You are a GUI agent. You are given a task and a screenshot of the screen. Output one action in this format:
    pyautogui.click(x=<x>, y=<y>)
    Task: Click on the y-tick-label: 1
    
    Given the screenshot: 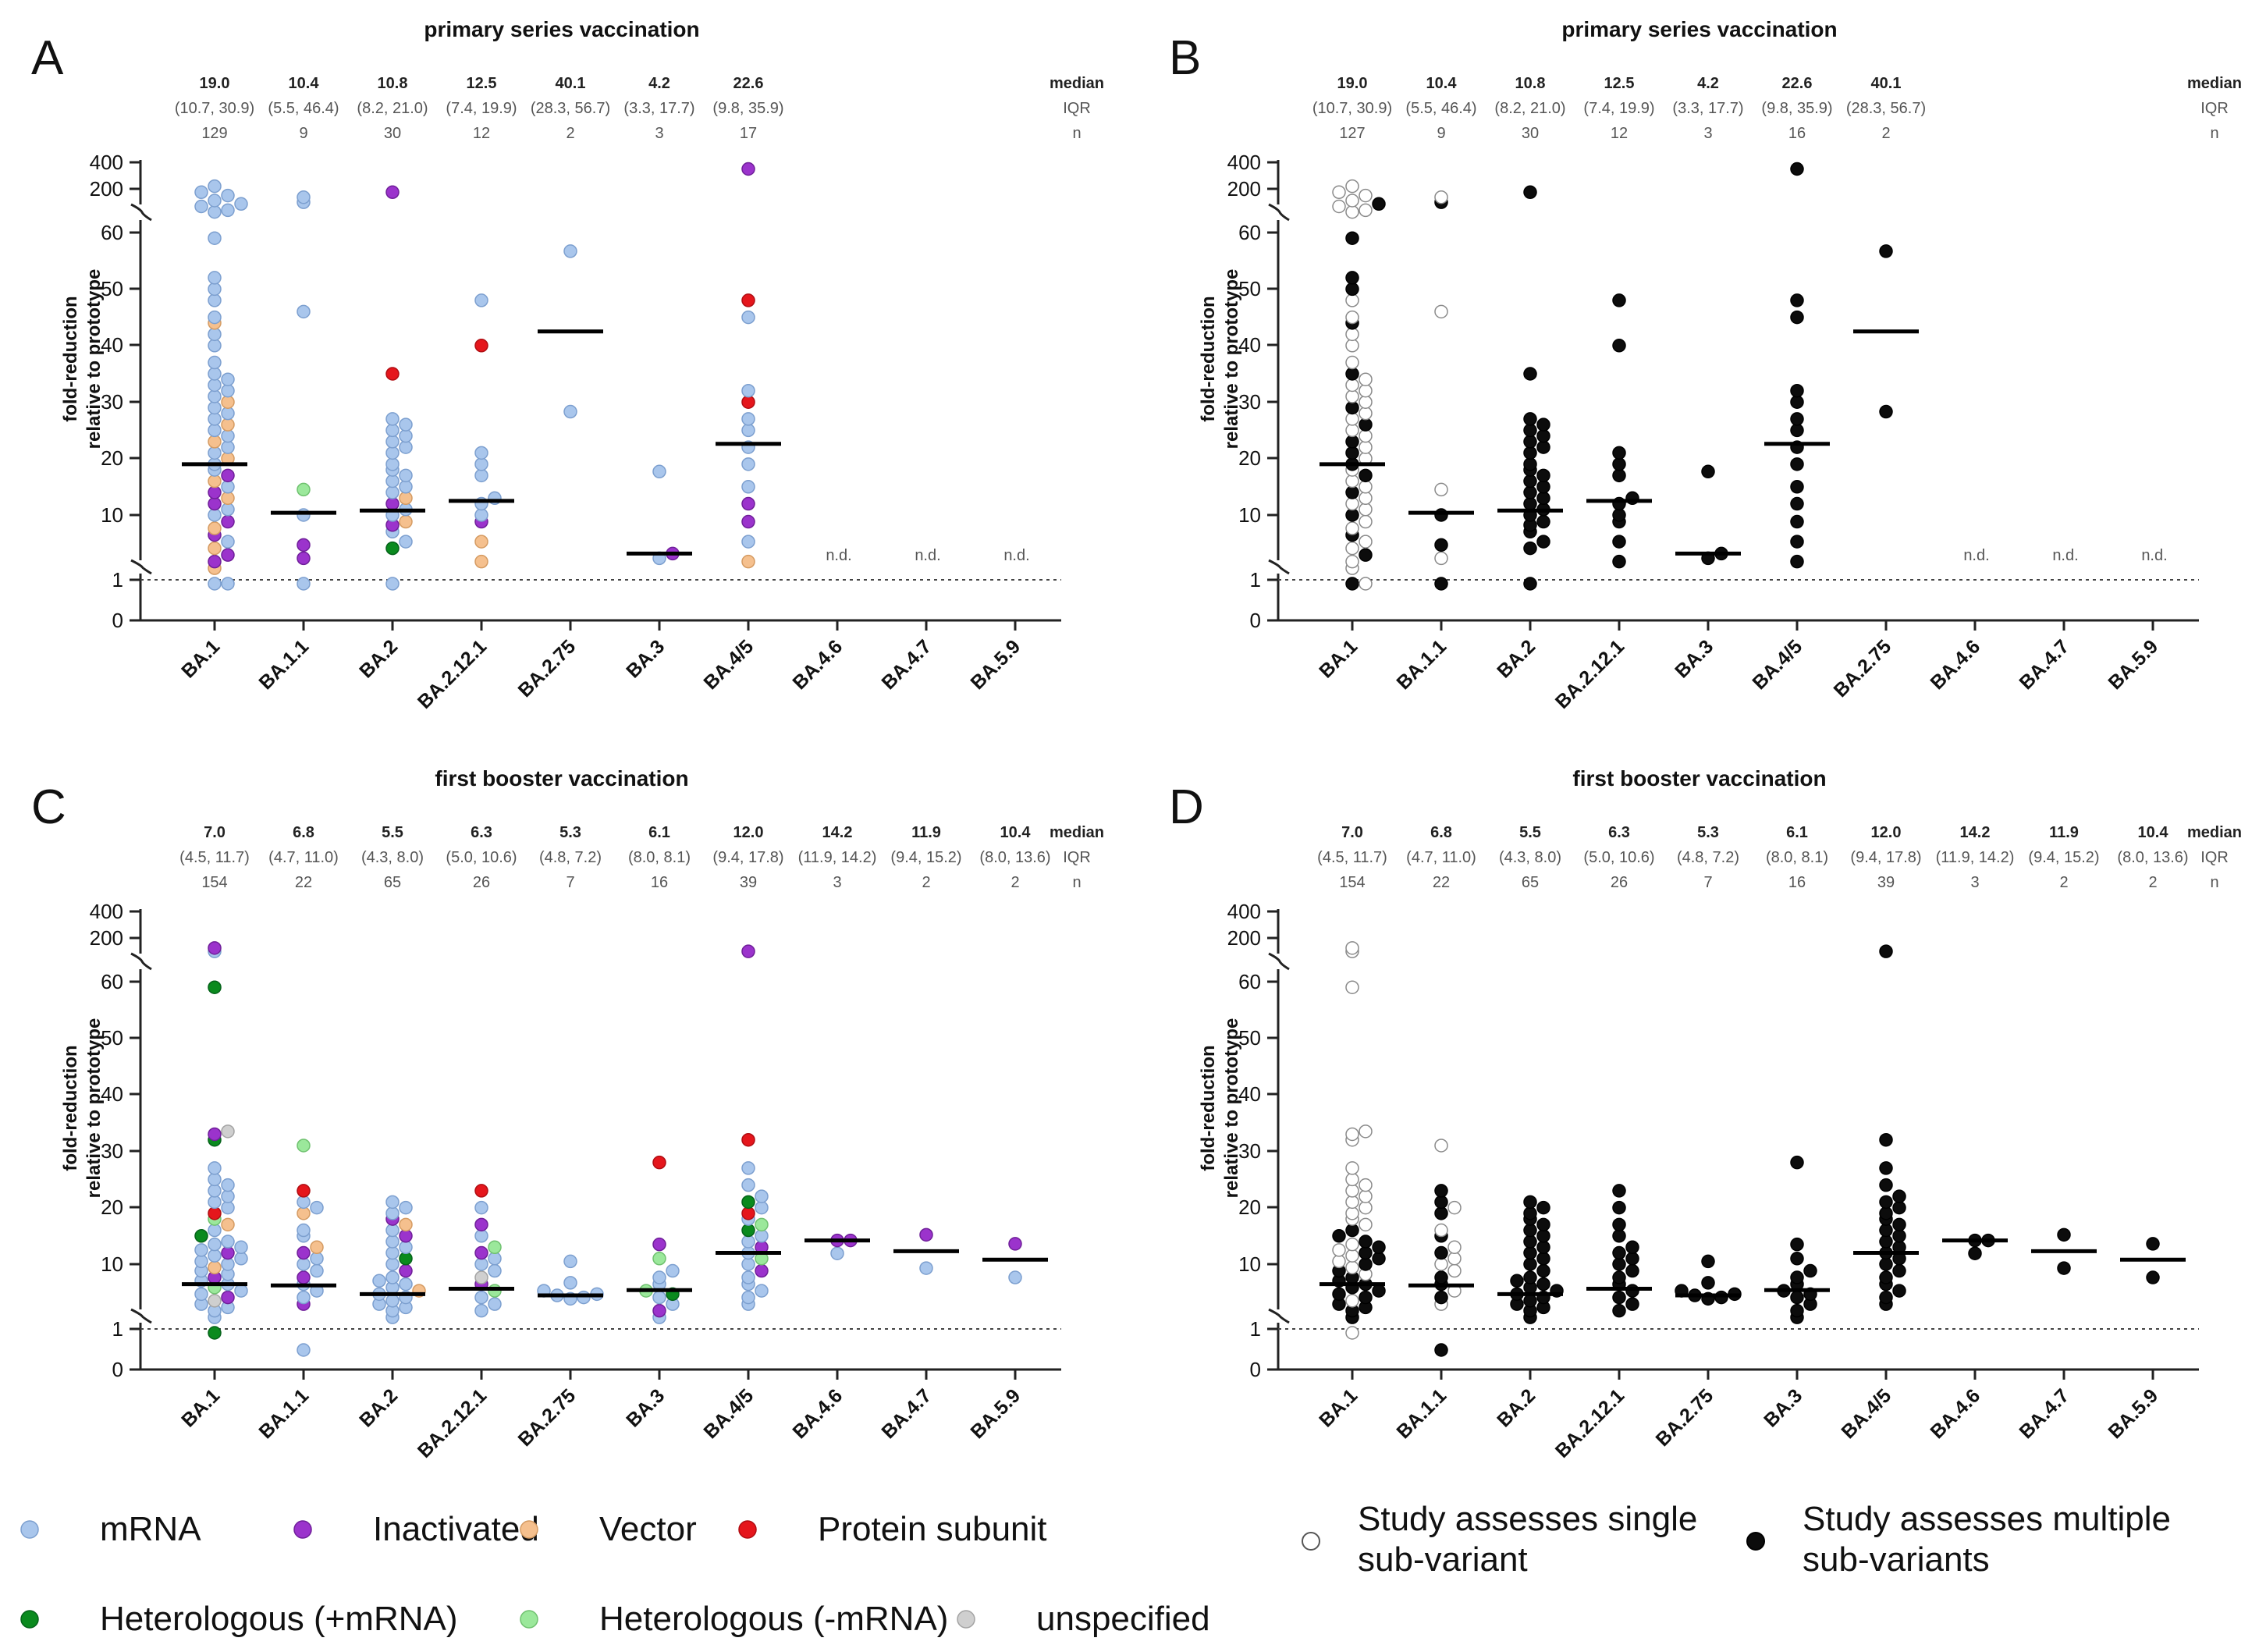 What is the action you would take?
    pyautogui.click(x=117, y=580)
    